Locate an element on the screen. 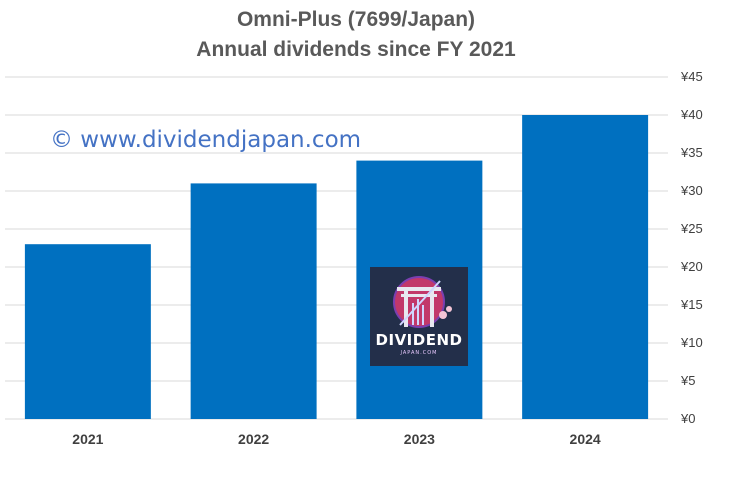 This screenshot has height=483, width=734. y-tick-label: ¥30 is located at coordinates (691, 190).